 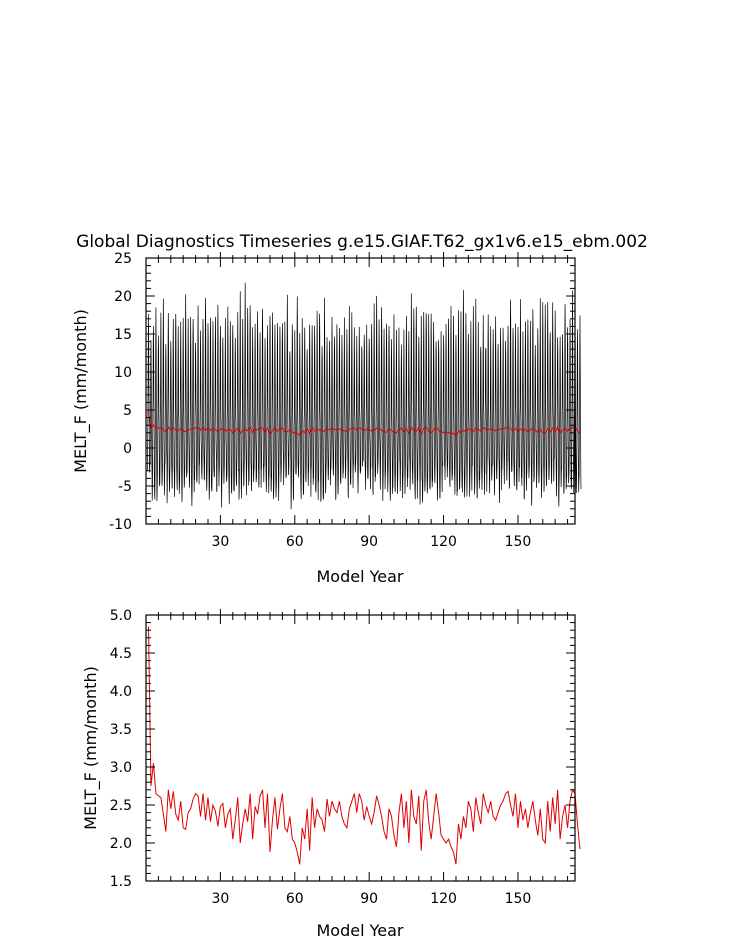 What do you see at coordinates (121, 844) in the screenshot?
I see `y-tick-label: 2.0` at bounding box center [121, 844].